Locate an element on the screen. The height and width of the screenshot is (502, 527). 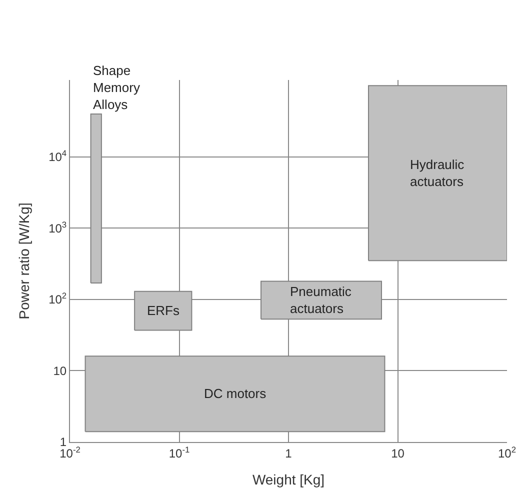
x-tick-label: 10$^{2}$ is located at coordinates (507, 452).